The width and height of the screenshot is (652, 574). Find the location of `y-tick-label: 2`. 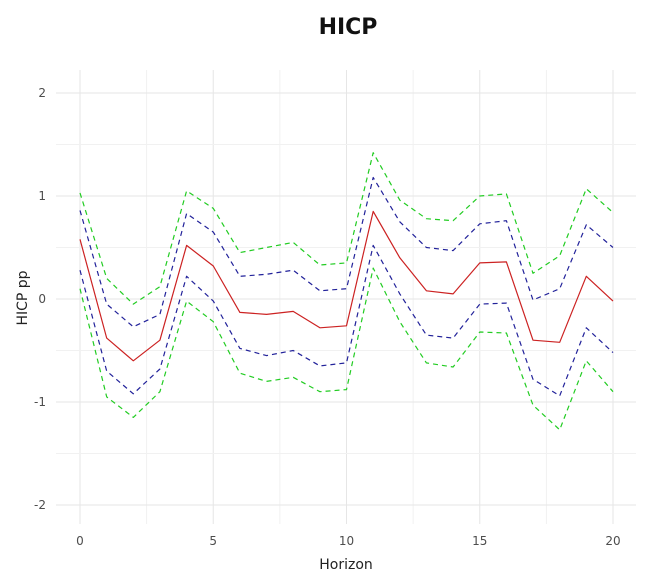

y-tick-label: 2 is located at coordinates (42, 93).